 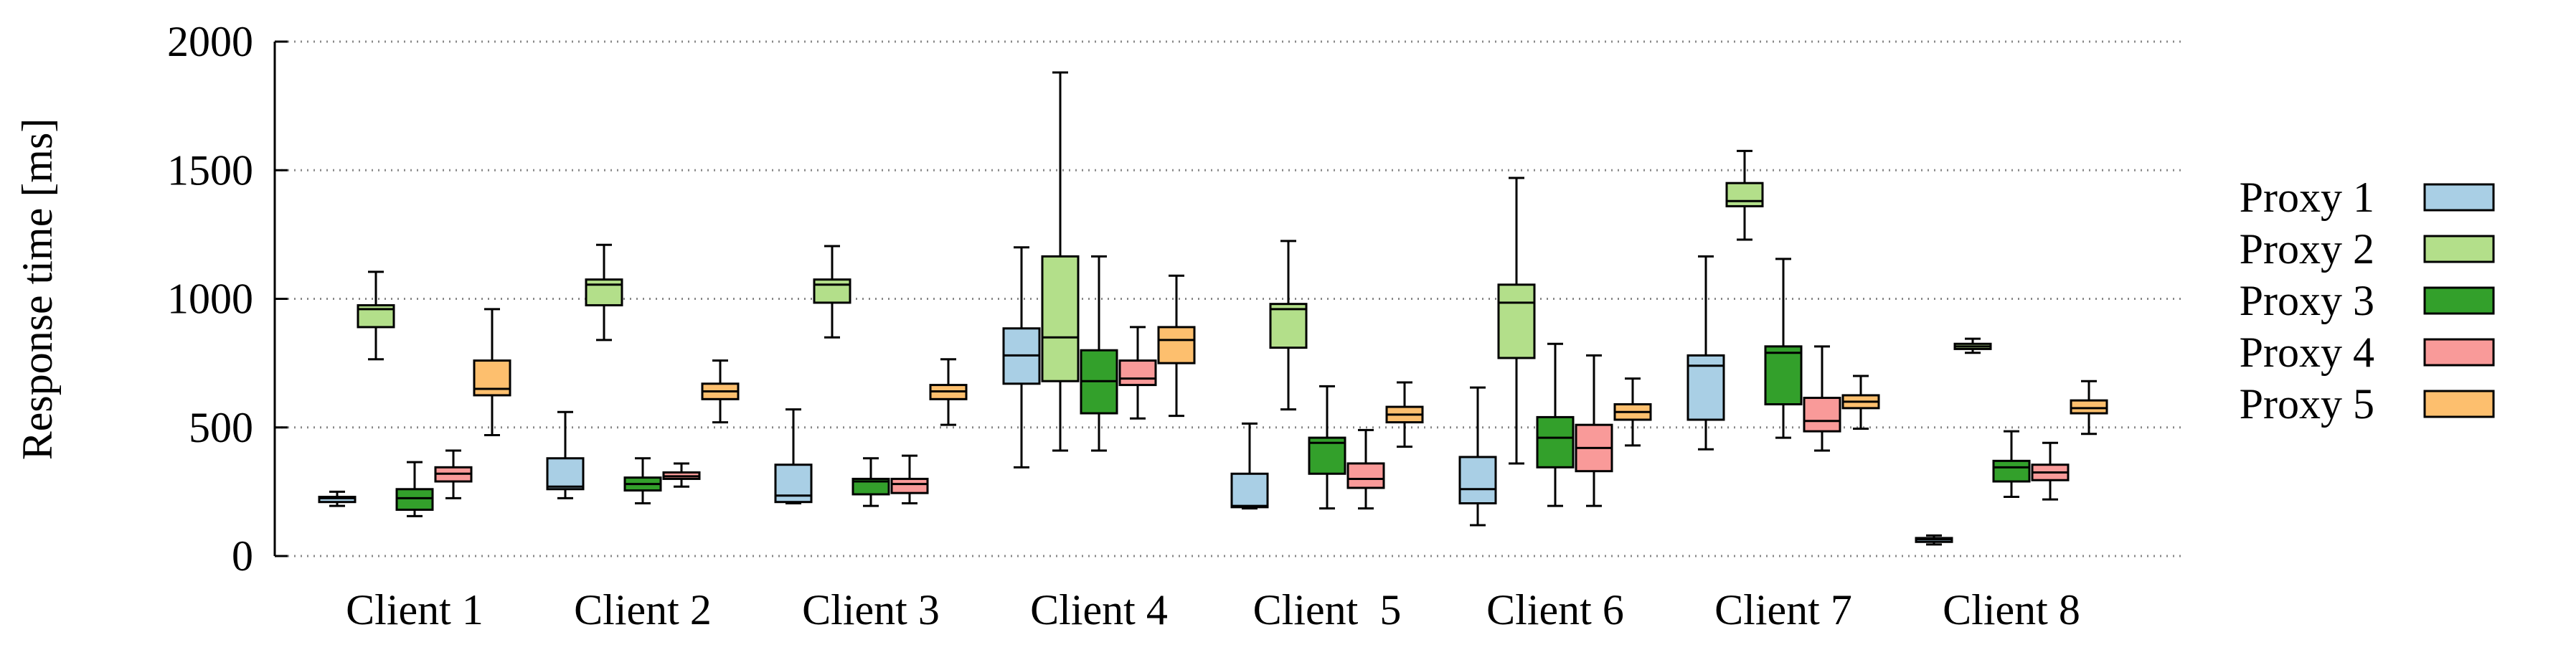 I want to click on legend-label: Proxy 4, so click(x=2307, y=353).